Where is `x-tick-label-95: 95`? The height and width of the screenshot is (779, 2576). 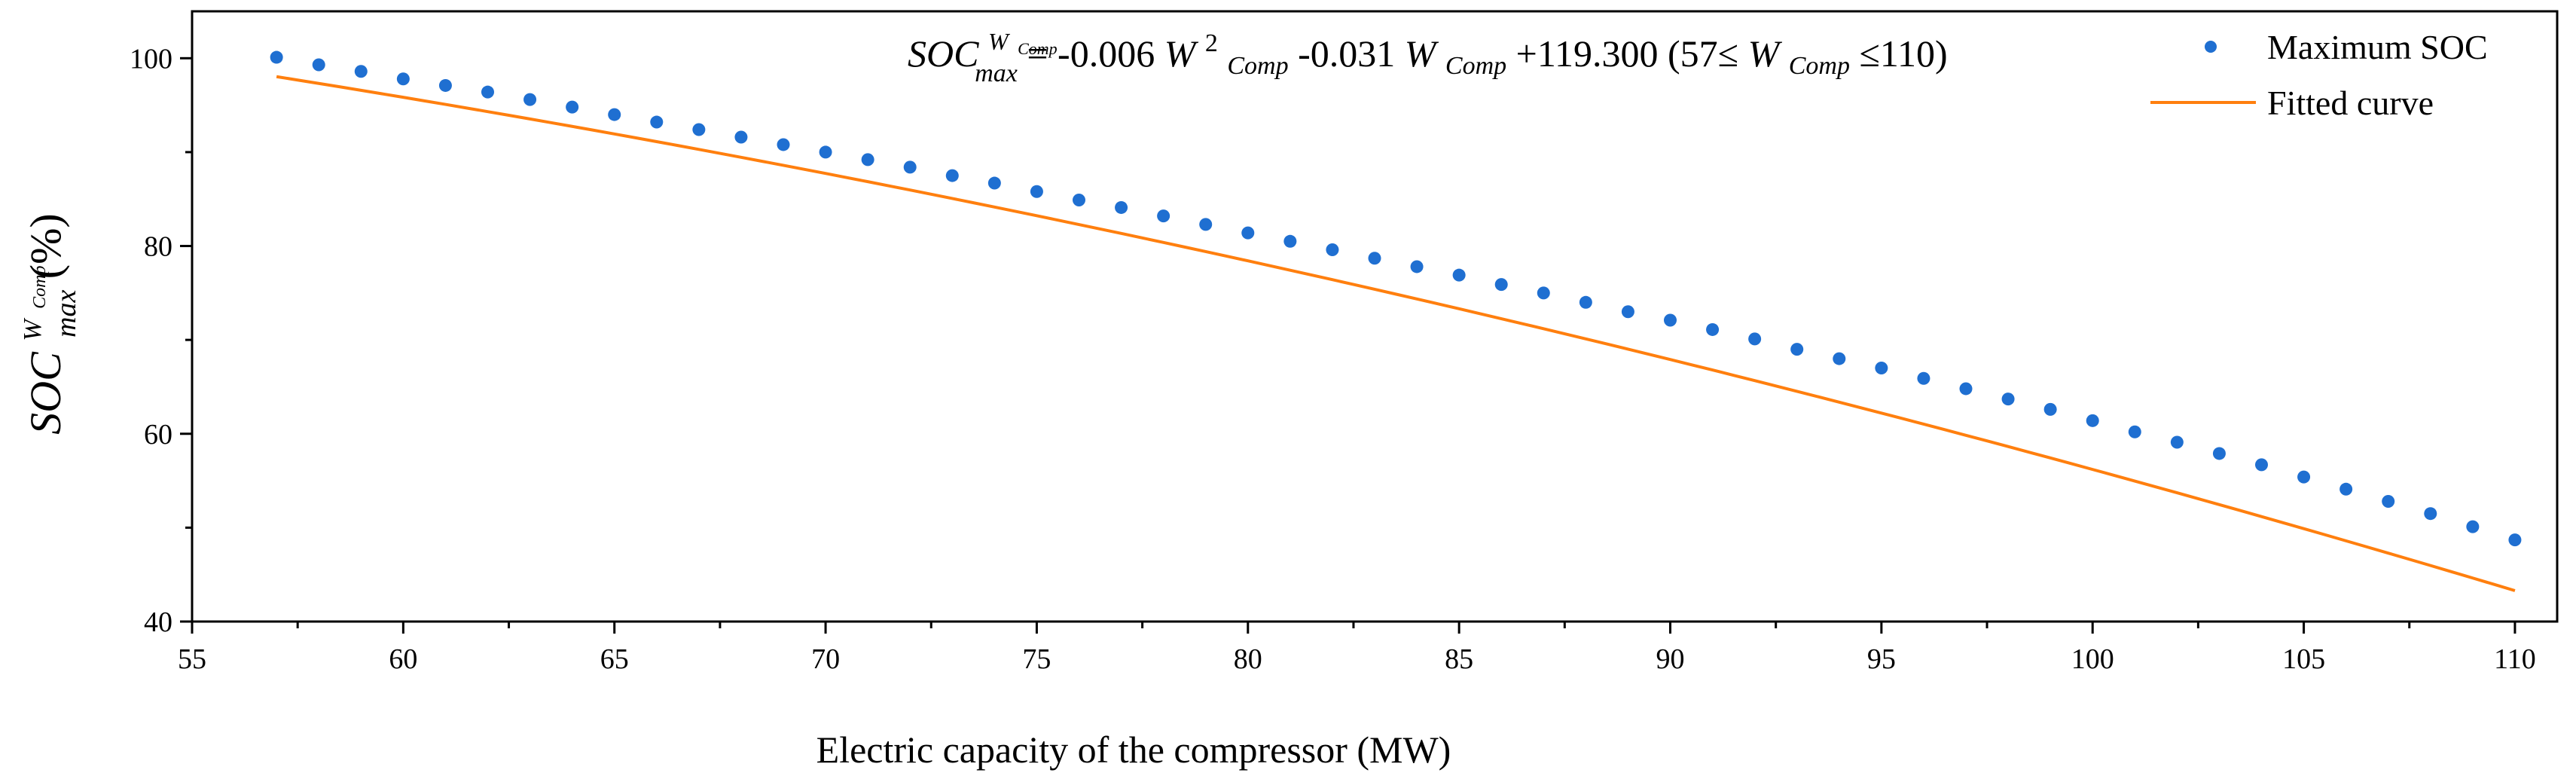
x-tick-label-95: 95 is located at coordinates (1882, 659).